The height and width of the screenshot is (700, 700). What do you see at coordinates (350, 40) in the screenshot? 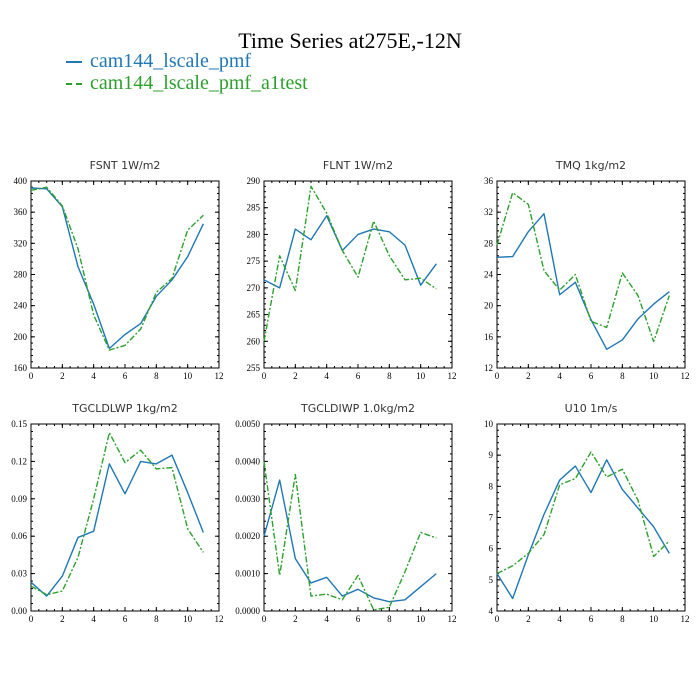
I see `figure-title: Time Series at275E,-12N` at bounding box center [350, 40].